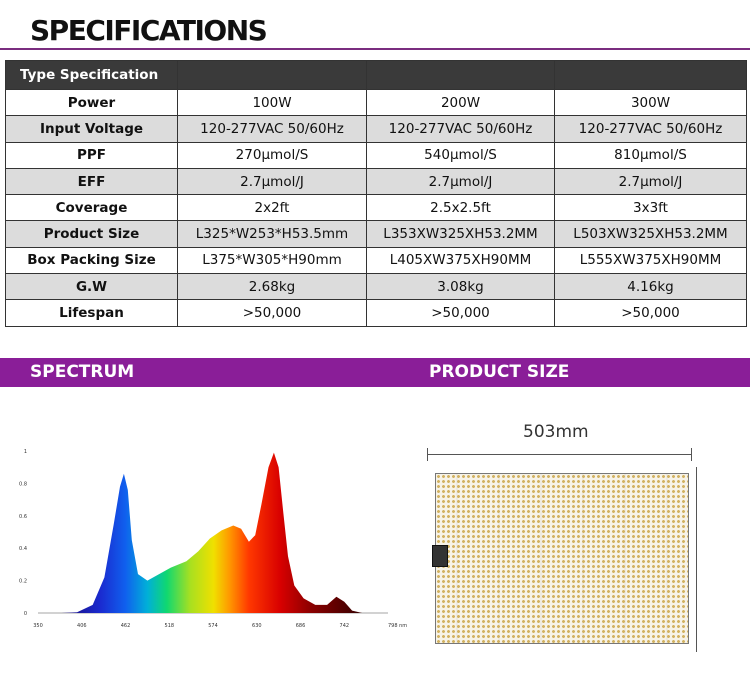 The width and height of the screenshot is (750, 682). What do you see at coordinates (650, 234) in the screenshot?
I see `table-cell: L503XW325XH53.2MM` at bounding box center [650, 234].